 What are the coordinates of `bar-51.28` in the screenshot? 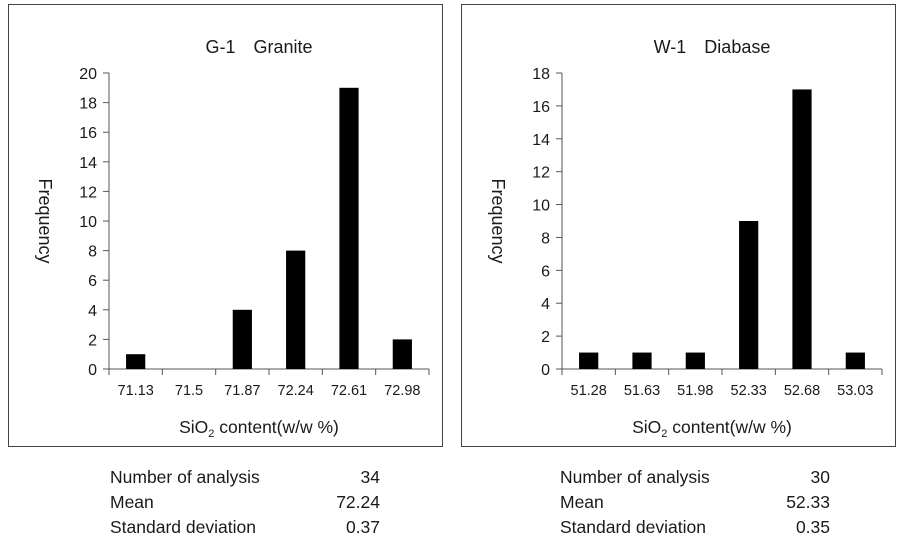 It's located at (589, 360).